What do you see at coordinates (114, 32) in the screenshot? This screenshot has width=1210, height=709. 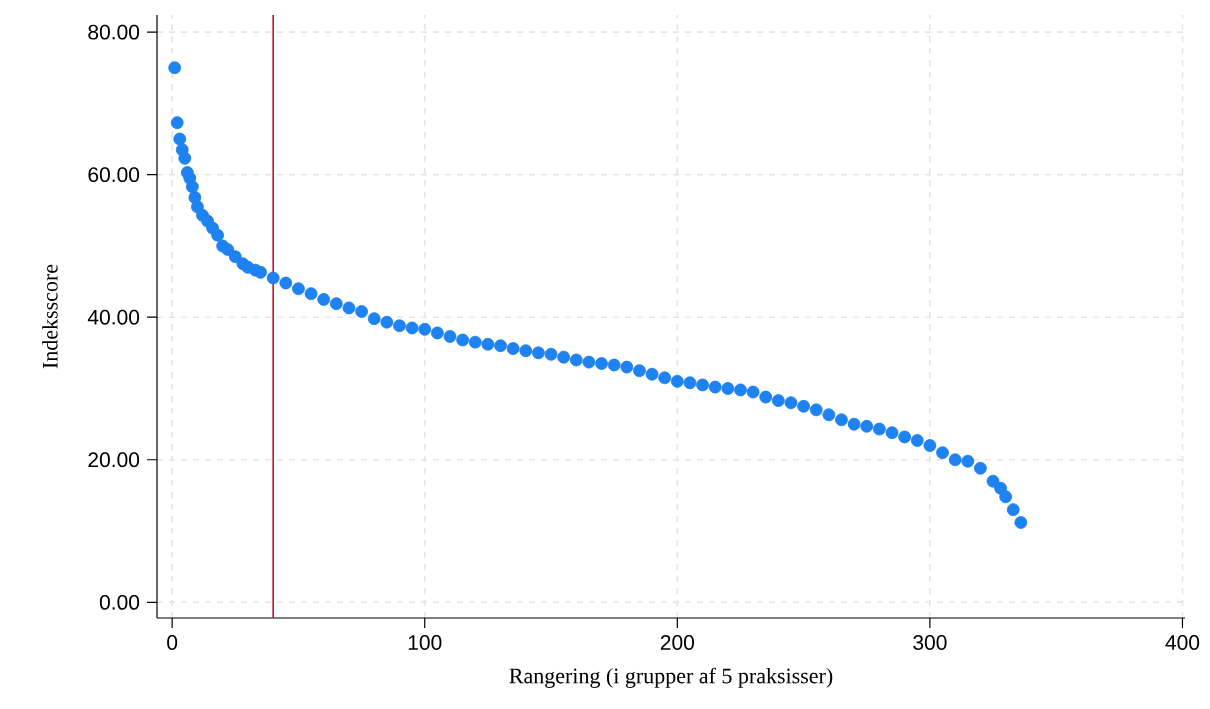 I see `y-tick-label: 80.00` at bounding box center [114, 32].